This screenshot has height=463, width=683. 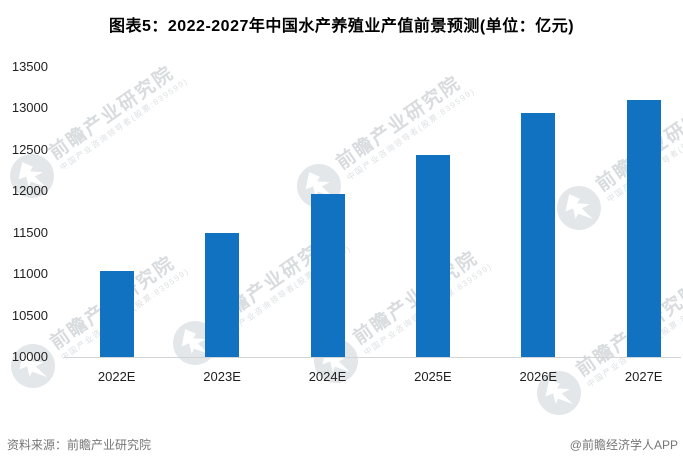 What do you see at coordinates (29, 107) in the screenshot?
I see `y-tick-label: 13000` at bounding box center [29, 107].